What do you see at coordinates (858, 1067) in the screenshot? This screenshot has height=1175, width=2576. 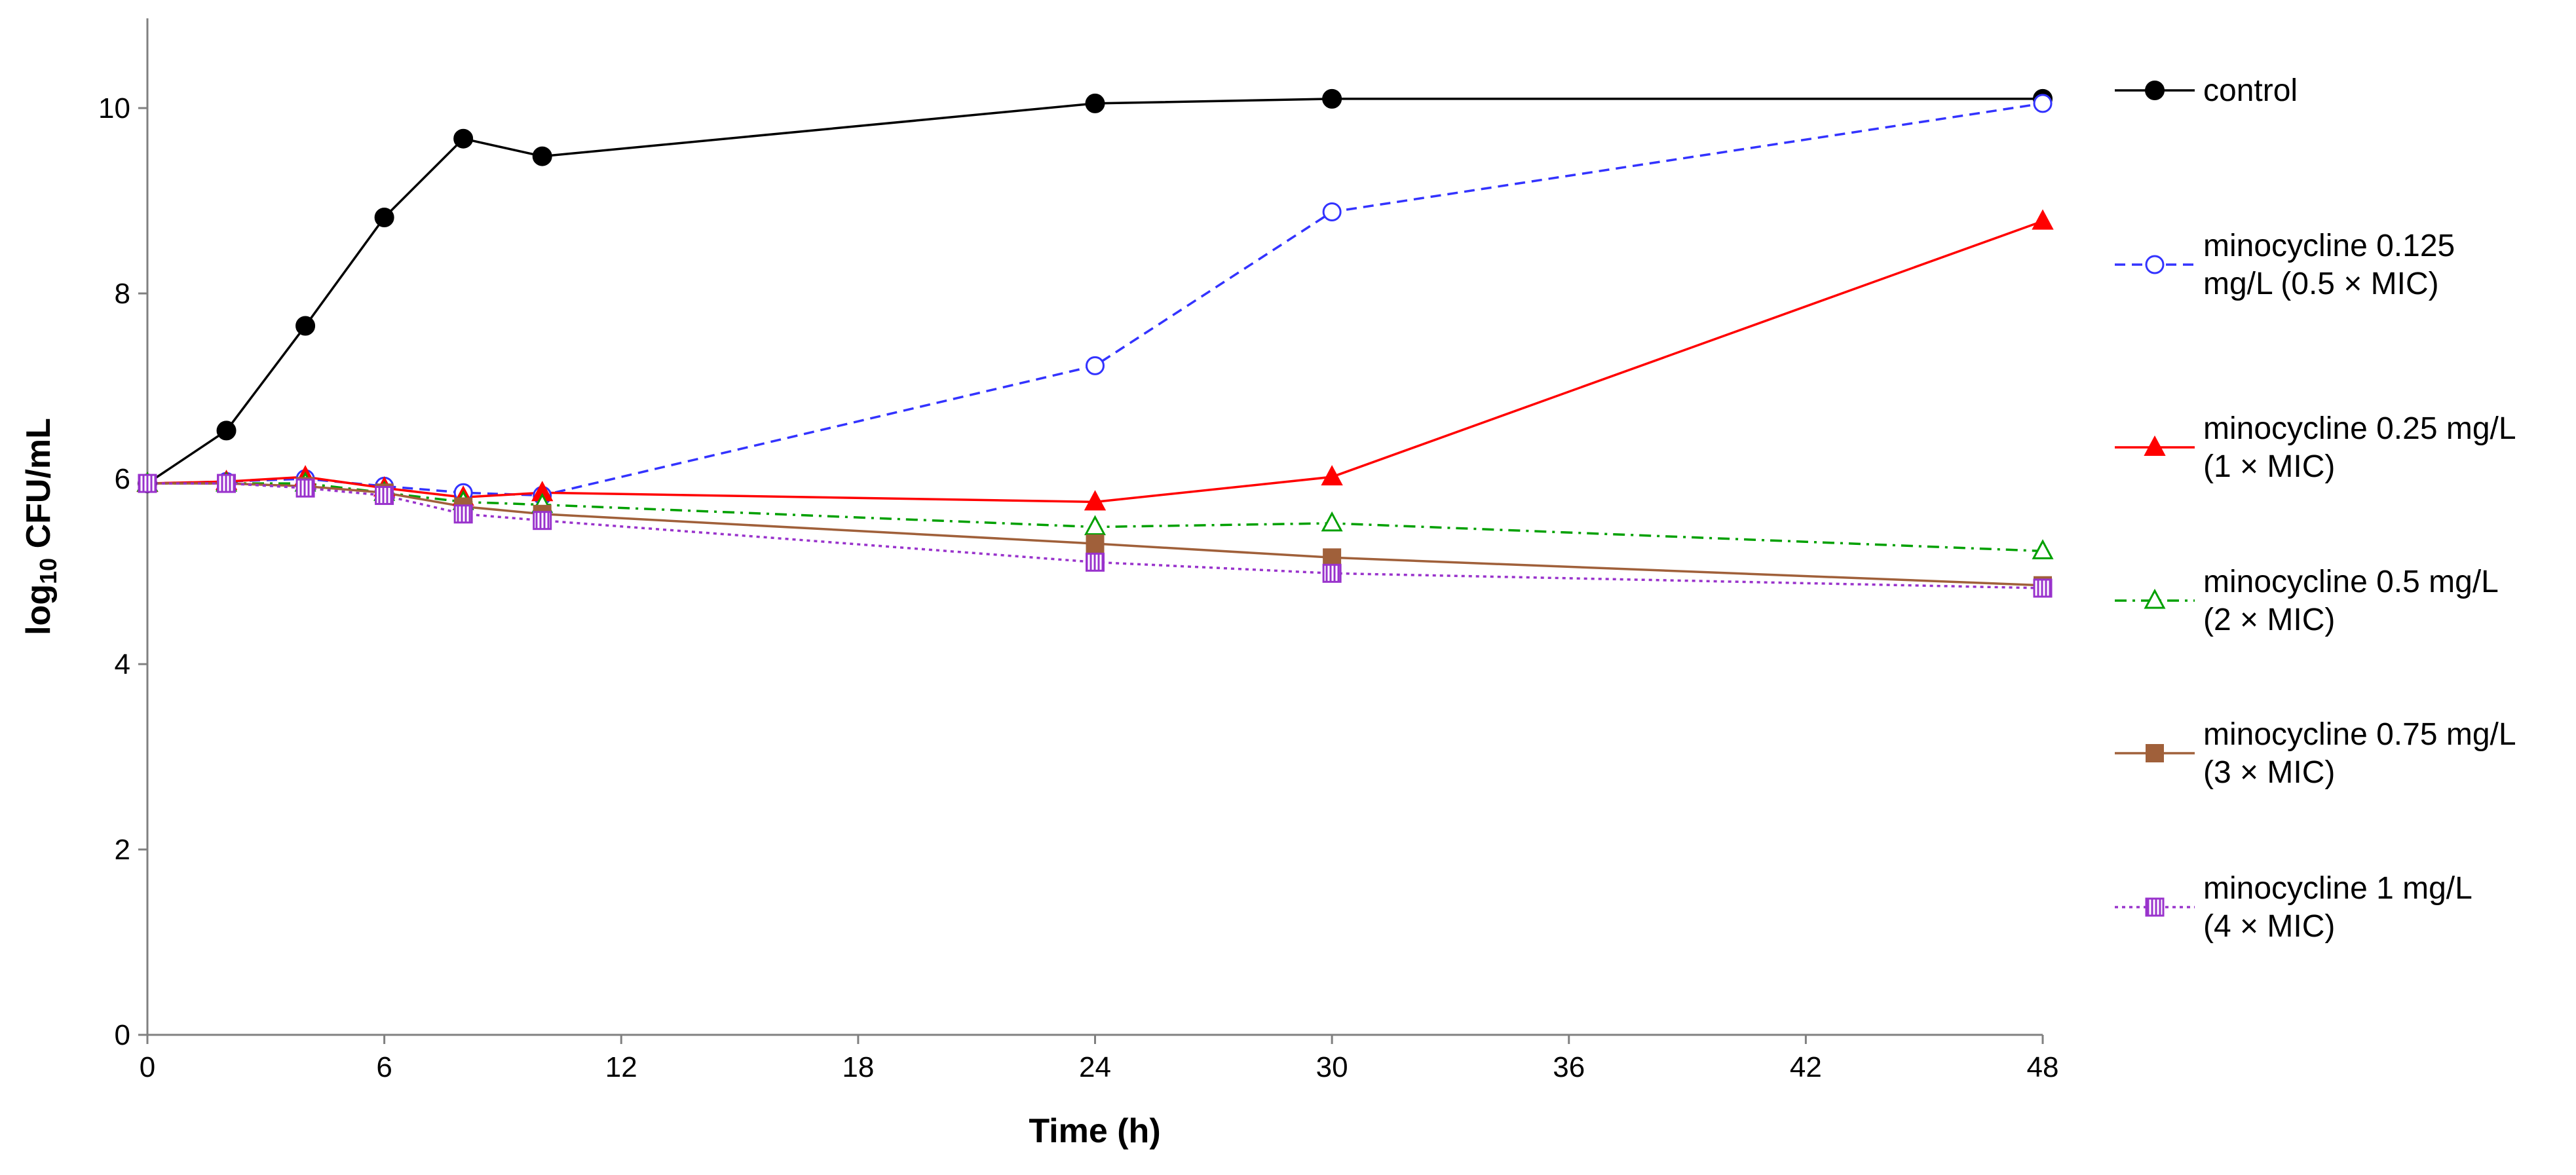 I see `x-tick-label: 18` at bounding box center [858, 1067].